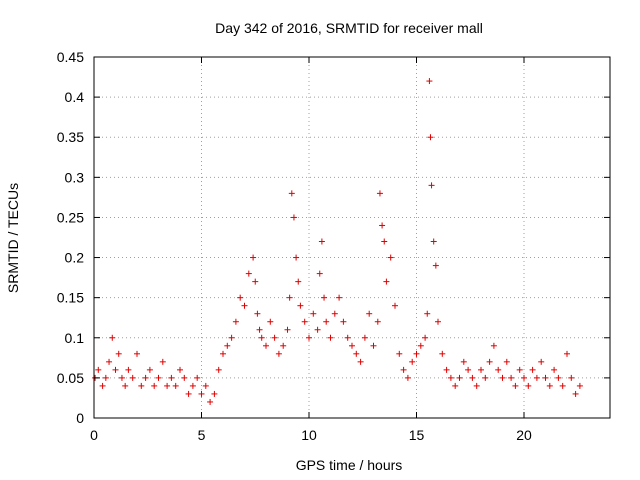 The height and width of the screenshot is (480, 640). What do you see at coordinates (349, 465) in the screenshot?
I see `x-axis-label: GPS time / hours` at bounding box center [349, 465].